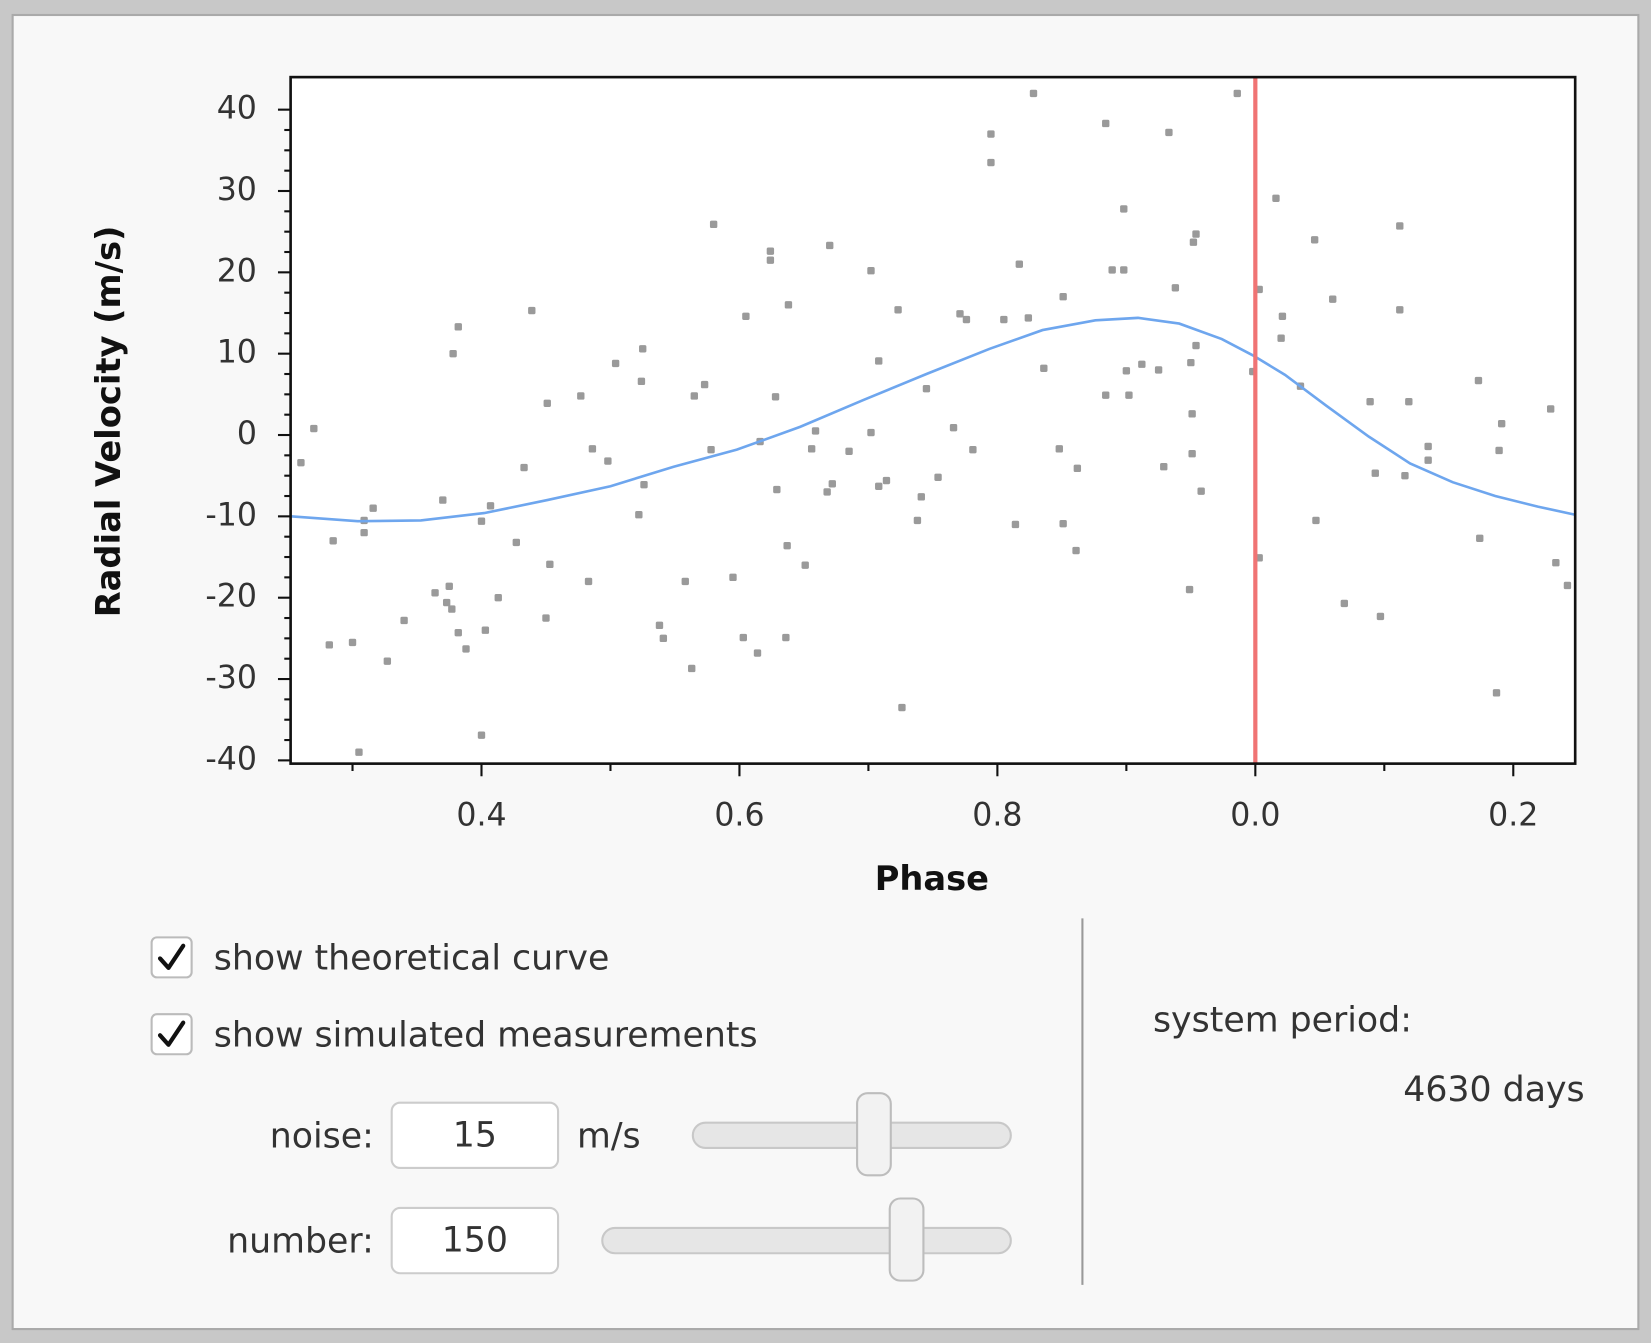  I want to click on number-slider-track, so click(806, 1240).